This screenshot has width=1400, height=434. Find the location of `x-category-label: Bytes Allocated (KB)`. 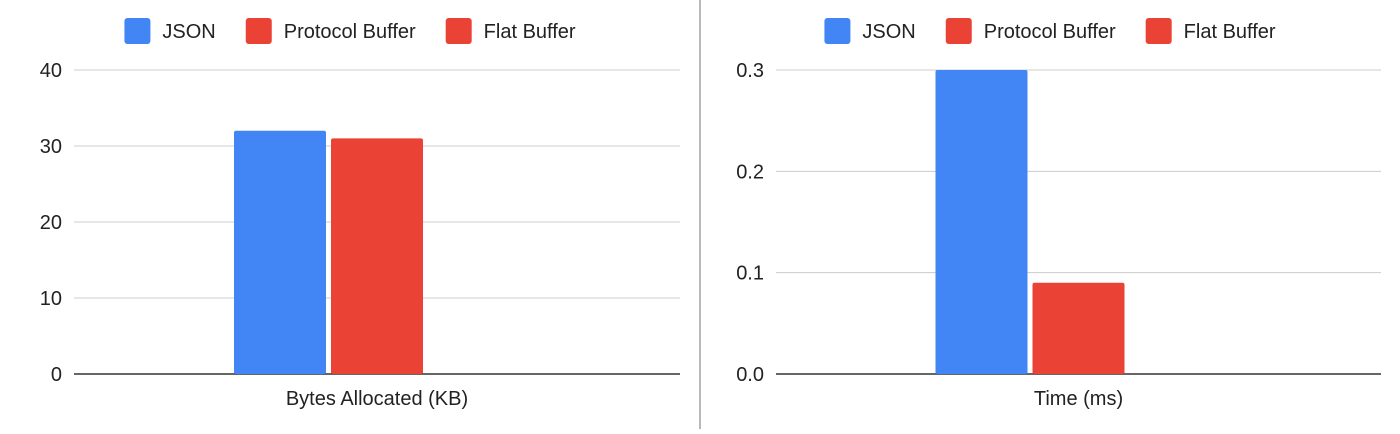

x-category-label: Bytes Allocated (KB) is located at coordinates (377, 399).